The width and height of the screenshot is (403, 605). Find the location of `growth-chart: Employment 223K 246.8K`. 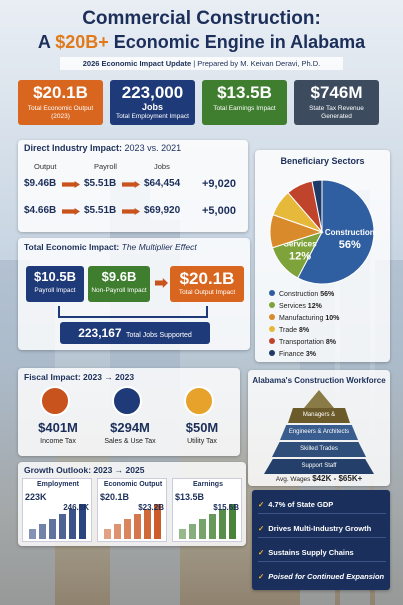

growth-chart: Employment 223K 246.8K is located at coordinates (57, 510).